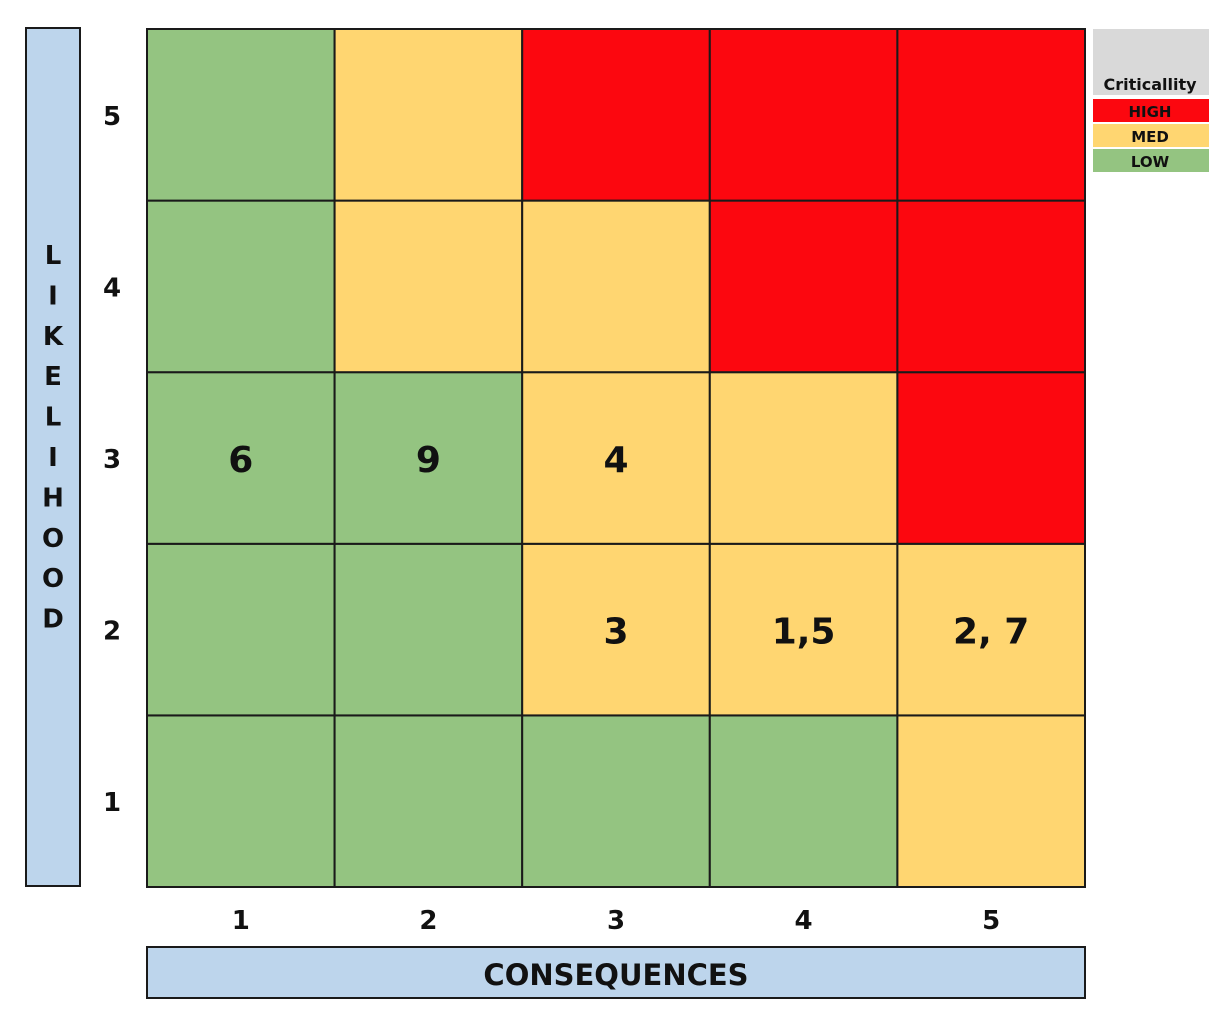 This screenshot has height=1014, width=1228. Describe the element at coordinates (241, 921) in the screenshot. I see `x-tick-label: 1` at that location.